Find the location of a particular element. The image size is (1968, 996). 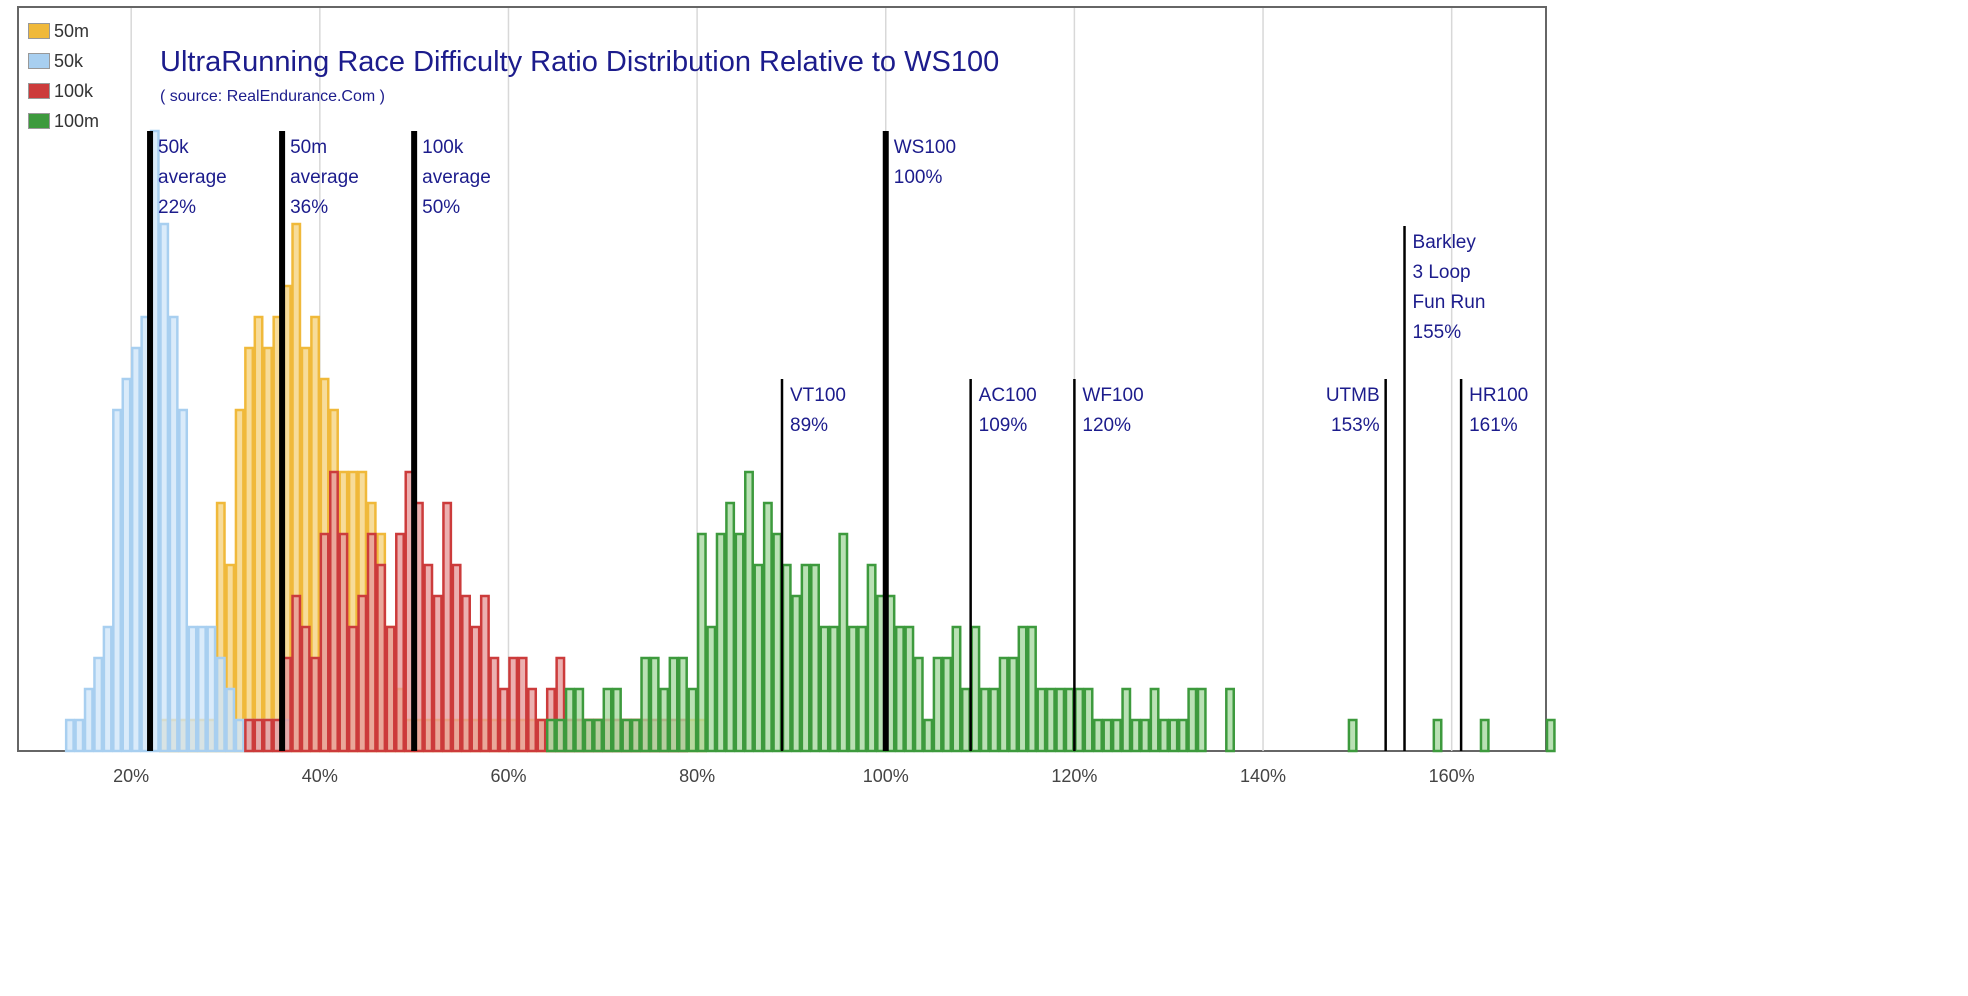

legend-label-100k: 100k is located at coordinates (74, 90).